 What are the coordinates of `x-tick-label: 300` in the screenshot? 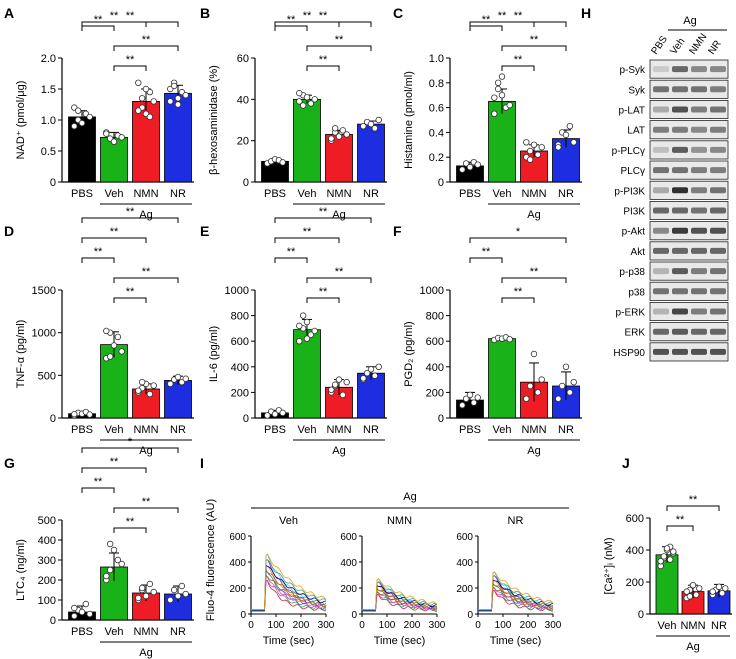 It's located at (326, 625).